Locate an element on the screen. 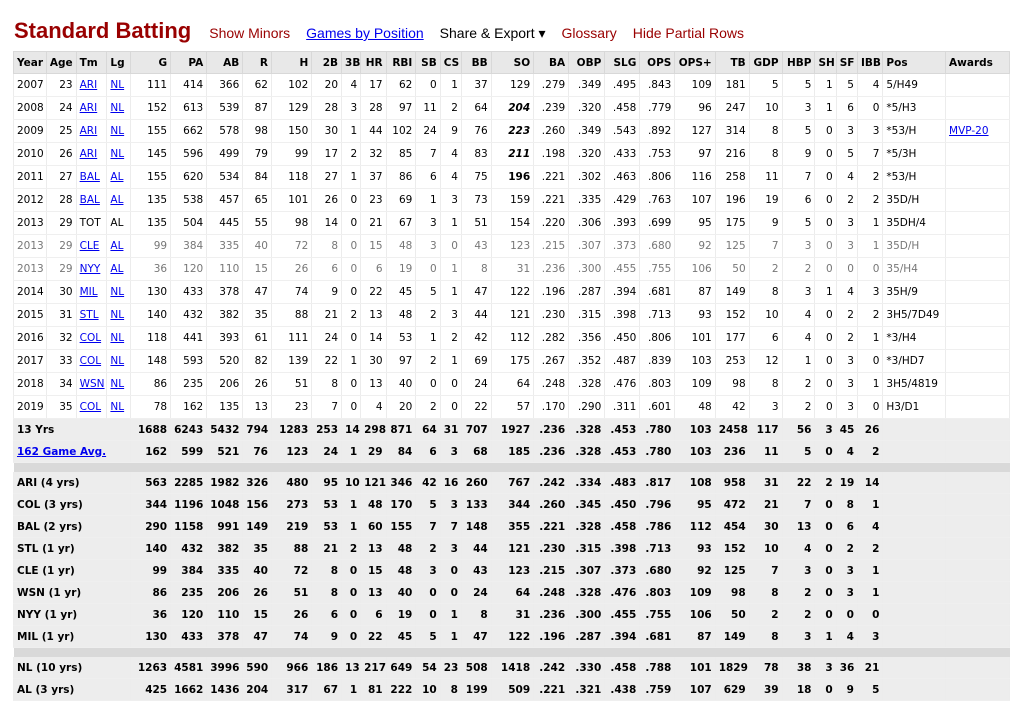 The image size is (1023, 704). cell-ops-: 109 is located at coordinates (695, 384).